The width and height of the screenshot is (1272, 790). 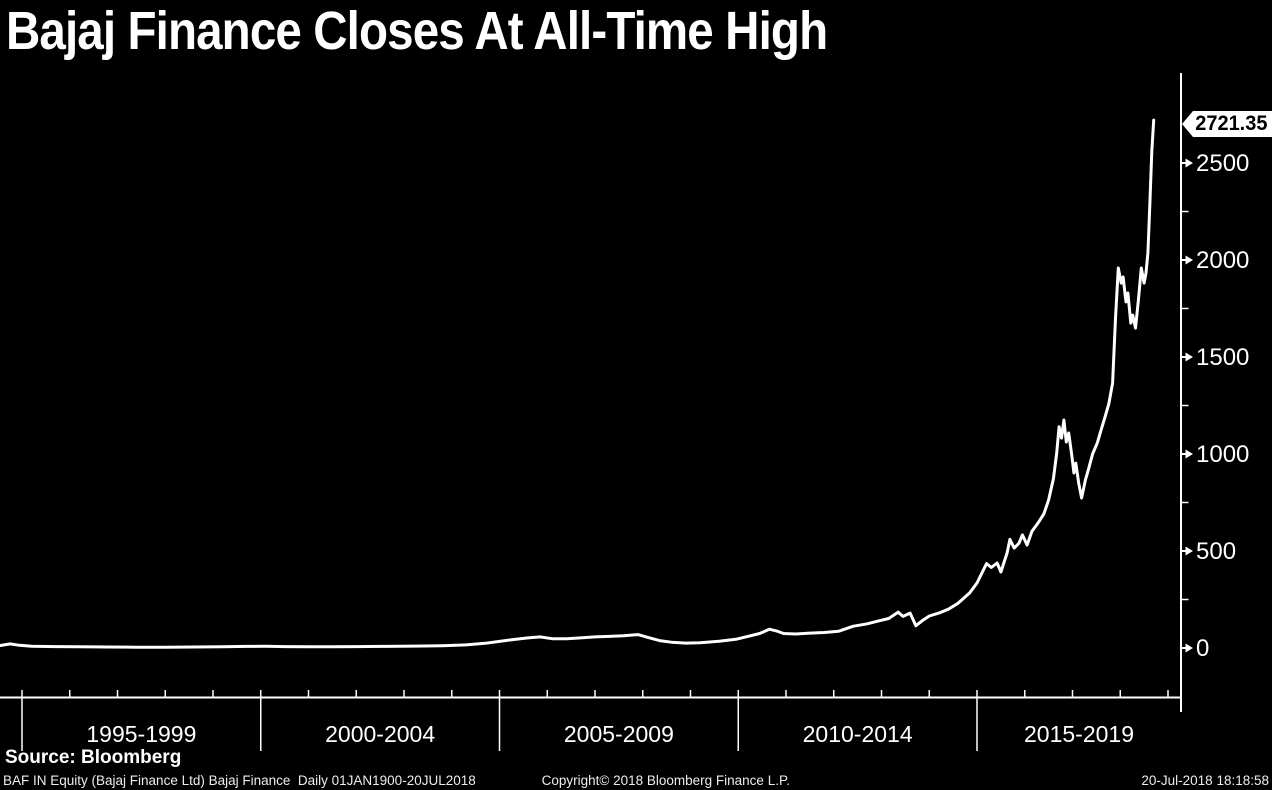 I want to click on timestamp: 20-Jul-2018 18:18:58, so click(x=1205, y=780).